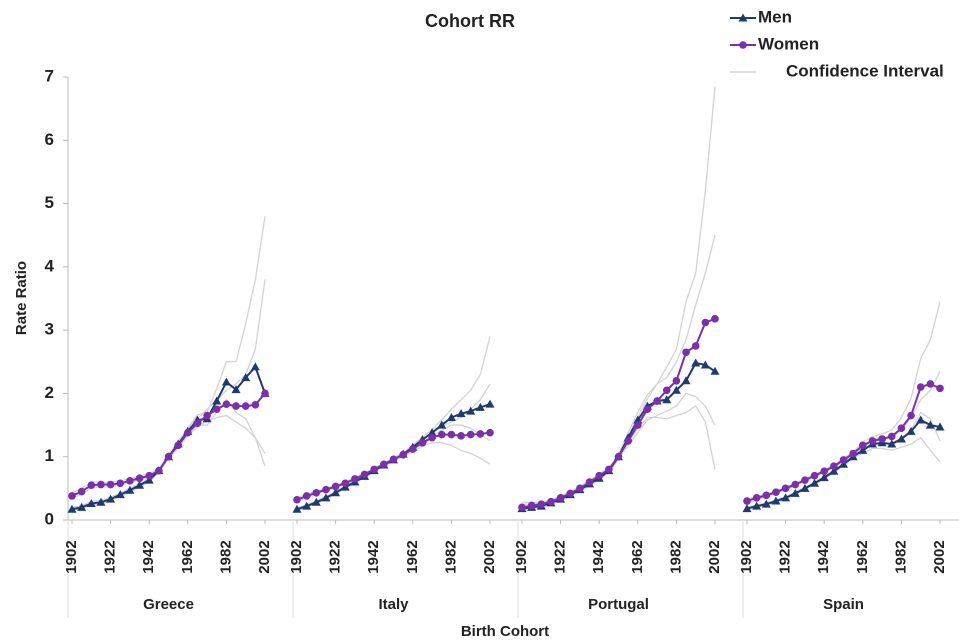 Image resolution: width=959 pixels, height=642 pixels. I want to click on y-tick-label: 1, so click(49, 455).